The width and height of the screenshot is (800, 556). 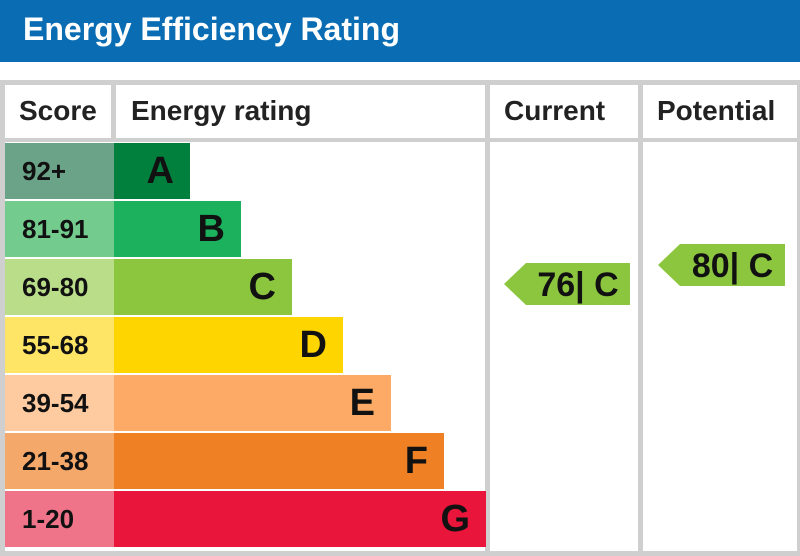 What do you see at coordinates (55, 402) in the screenshot?
I see `score-label: 39-54` at bounding box center [55, 402].